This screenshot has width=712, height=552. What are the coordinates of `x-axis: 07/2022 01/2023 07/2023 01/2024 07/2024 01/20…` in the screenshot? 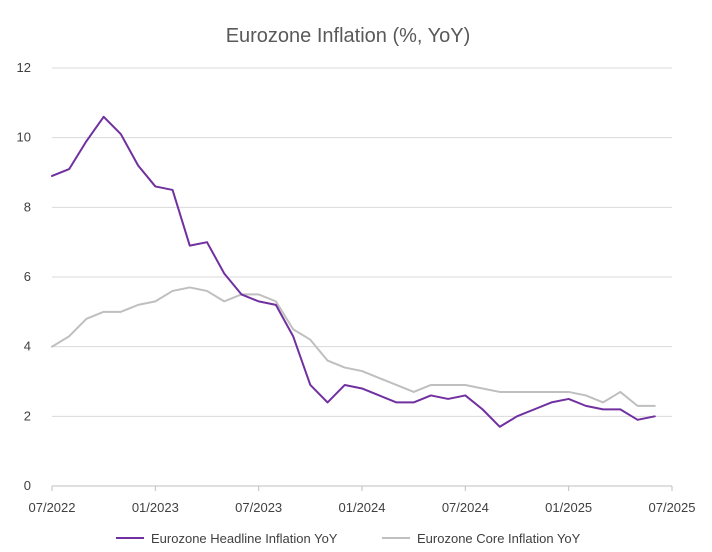 It's located at (362, 500).